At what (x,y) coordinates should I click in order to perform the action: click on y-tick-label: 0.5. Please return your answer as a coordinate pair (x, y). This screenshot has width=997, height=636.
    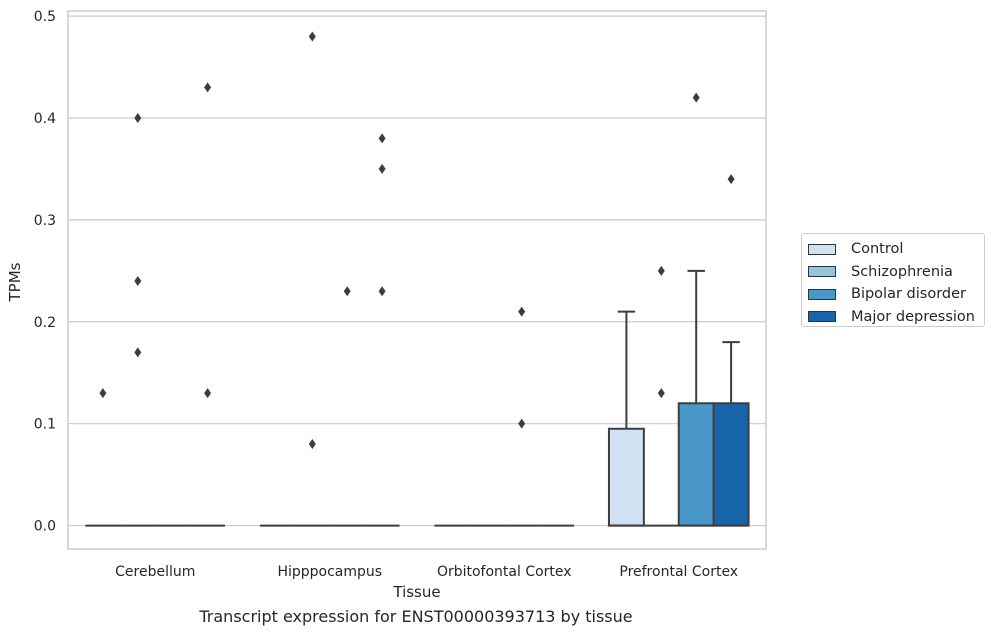
    Looking at the image, I should click on (45, 17).